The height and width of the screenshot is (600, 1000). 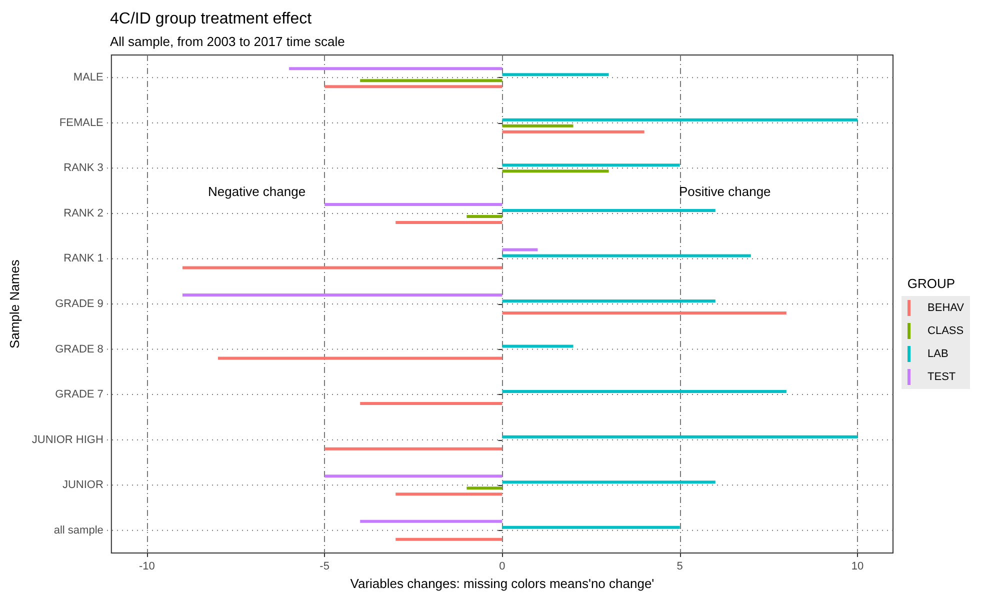 I want to click on x-tick-label: 0, so click(x=502, y=566).